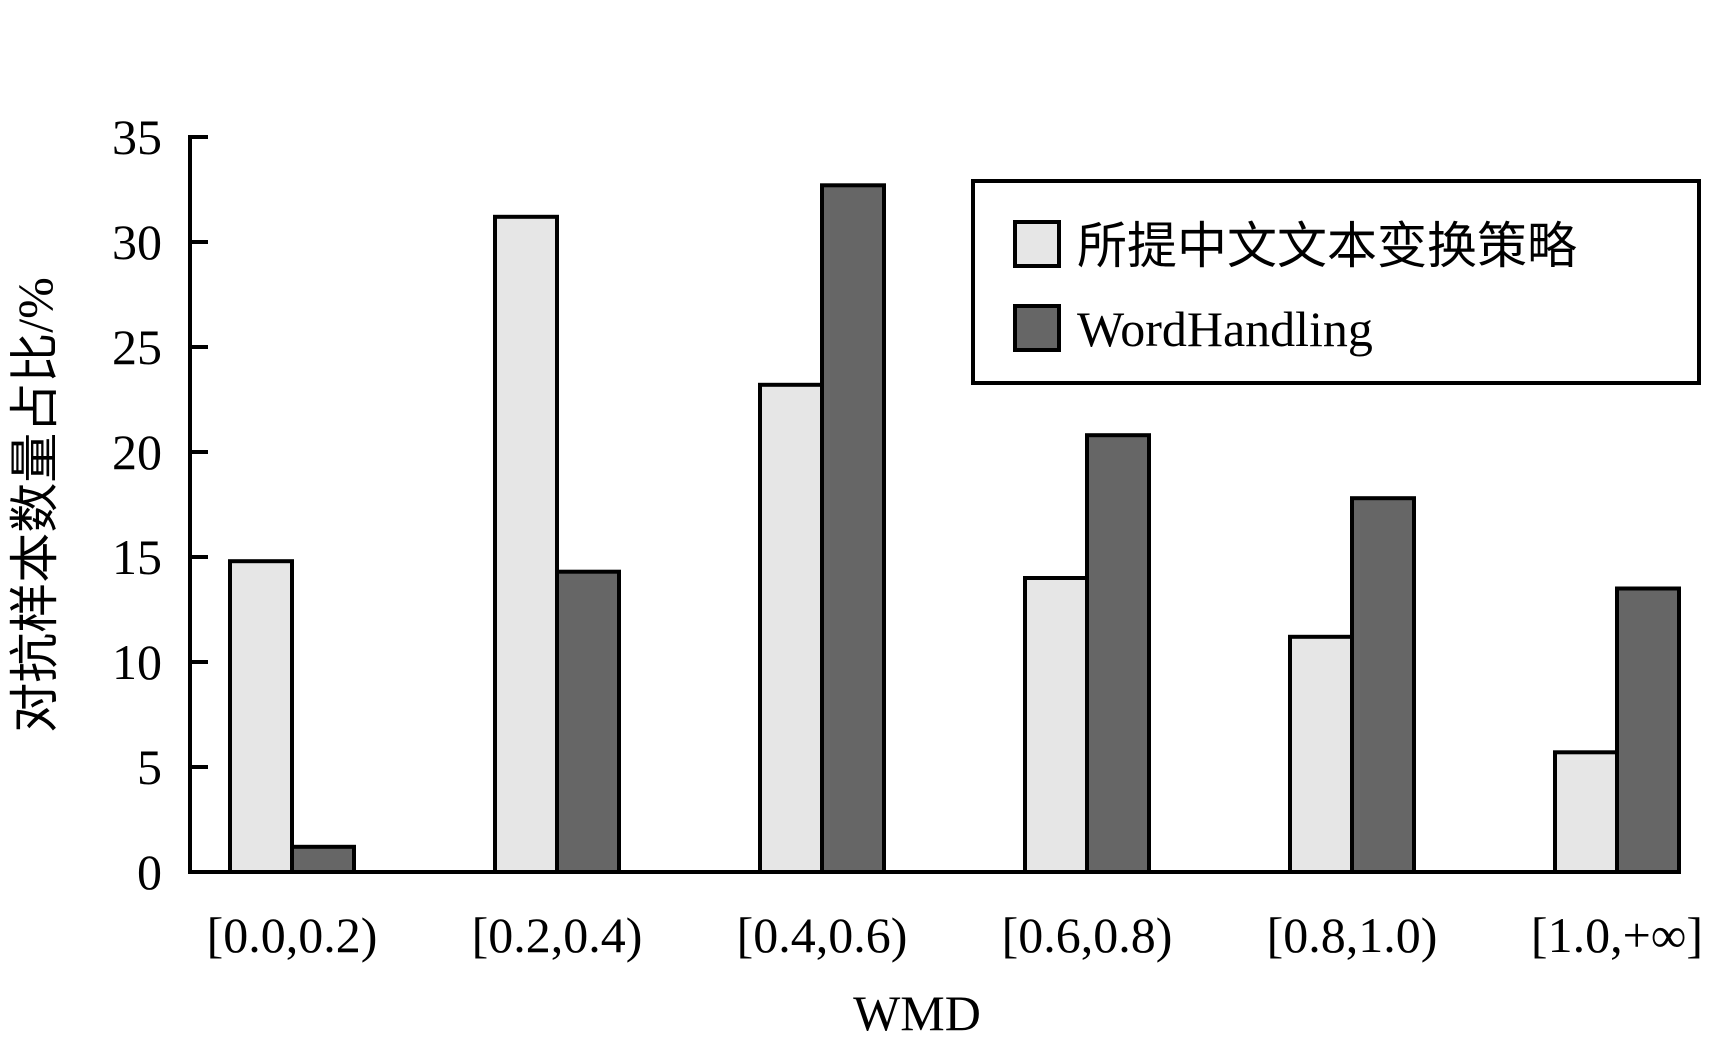 The image size is (1721, 1048). I want to click on legend: 所提中文文本变换策略 WordHandling, so click(1336, 282).